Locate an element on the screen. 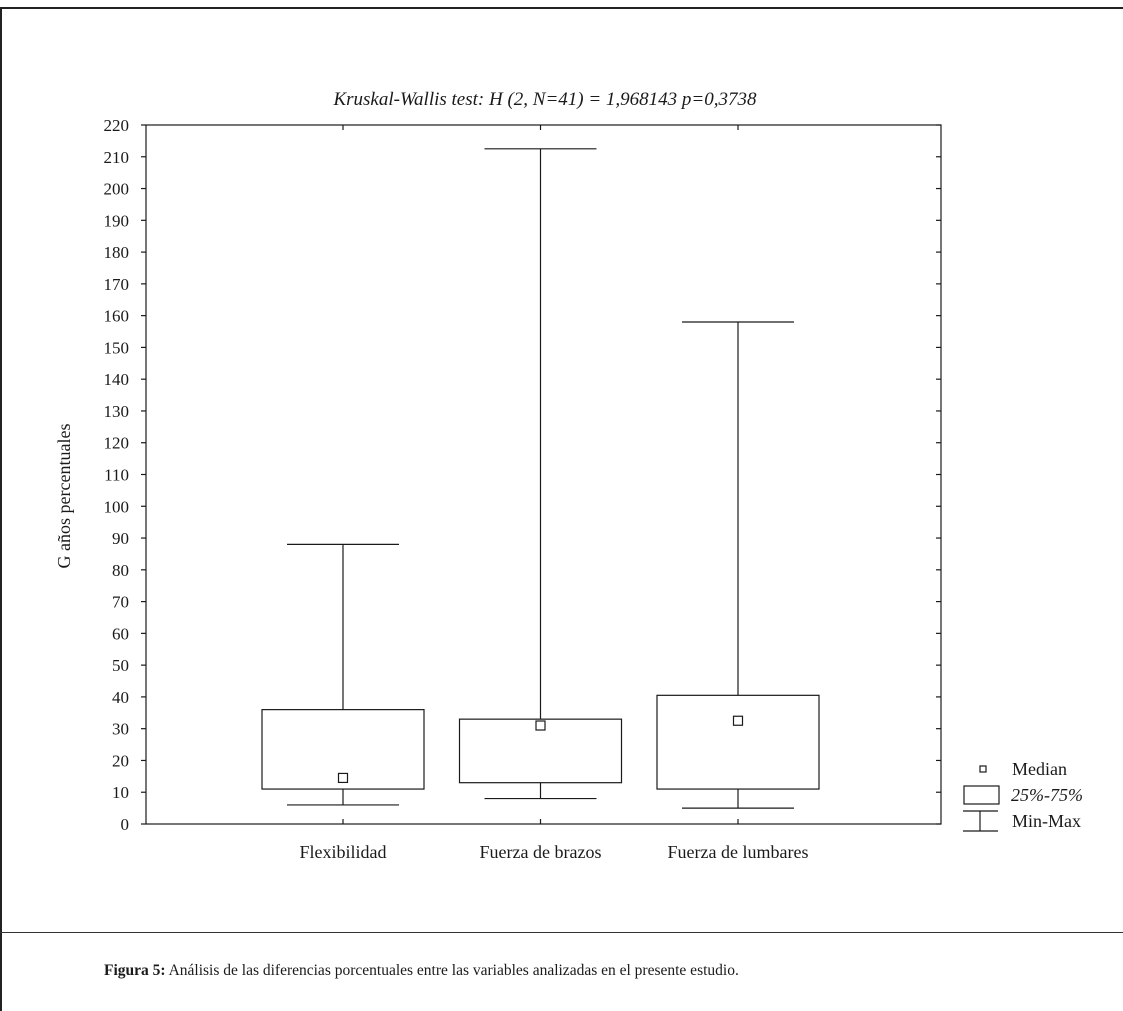 Image resolution: width=1123 pixels, height=1011 pixels. y-tick-label: 130 is located at coordinates (117, 411).